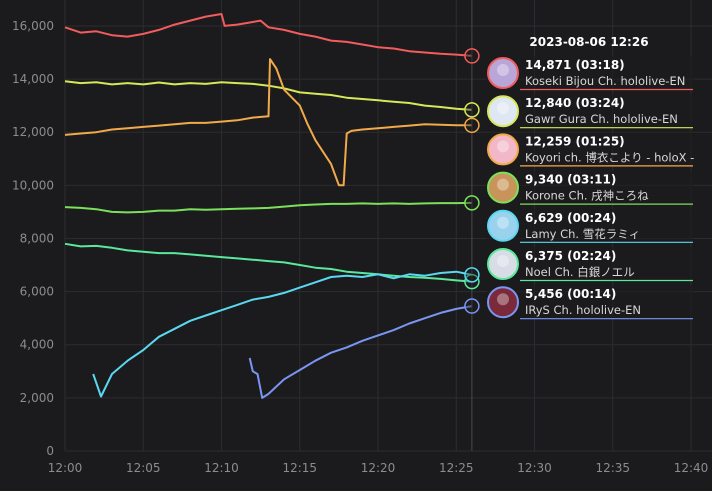 This screenshot has width=712, height=491. Describe the element at coordinates (33, 132) in the screenshot. I see `y-tick-label: 12,000` at that location.